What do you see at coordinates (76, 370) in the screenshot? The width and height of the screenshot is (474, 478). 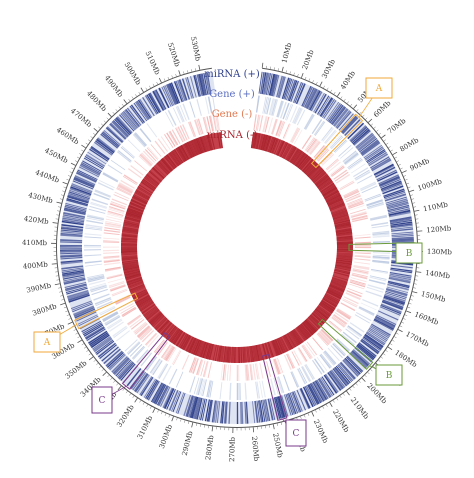 I see `tick-label: 350Mb` at bounding box center [76, 370].